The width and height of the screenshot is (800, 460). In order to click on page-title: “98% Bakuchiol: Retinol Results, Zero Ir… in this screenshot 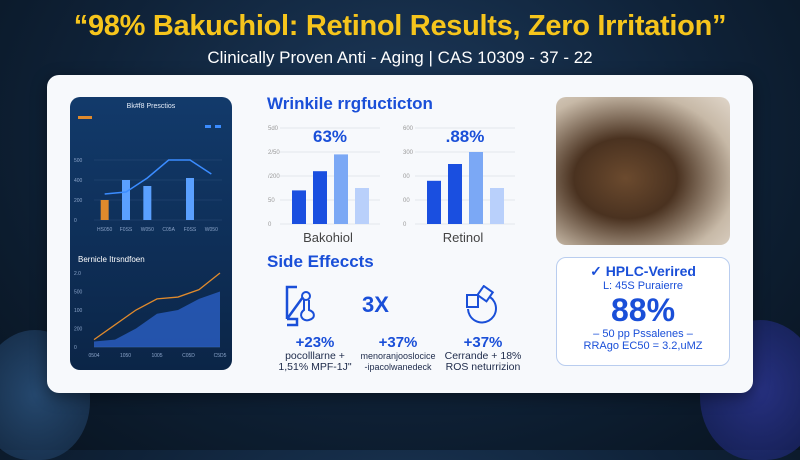, I will do `click(400, 26)`.